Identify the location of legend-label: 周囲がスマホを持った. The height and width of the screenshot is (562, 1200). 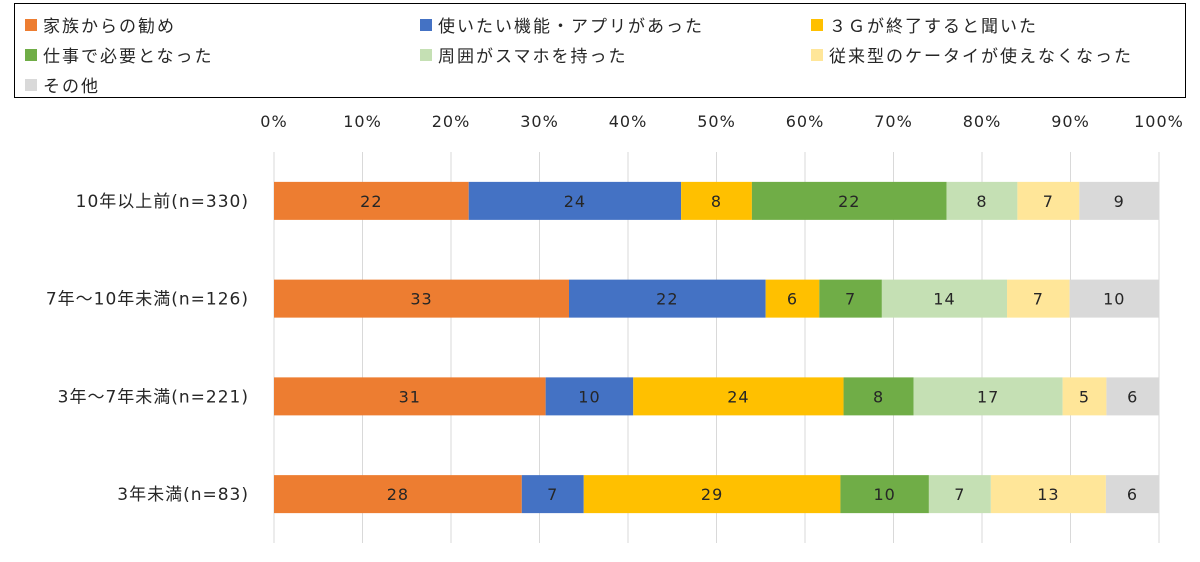
(533, 57).